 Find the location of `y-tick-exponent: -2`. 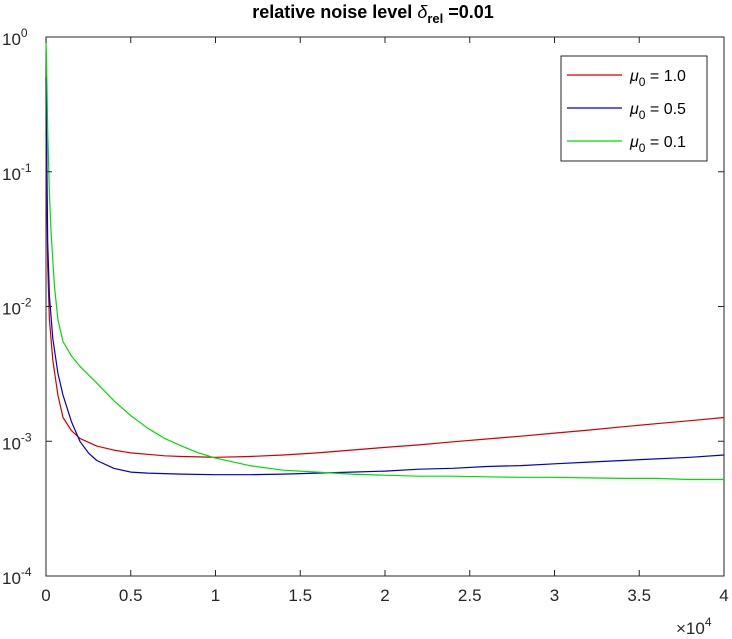

y-tick-exponent: -2 is located at coordinates (26, 303).